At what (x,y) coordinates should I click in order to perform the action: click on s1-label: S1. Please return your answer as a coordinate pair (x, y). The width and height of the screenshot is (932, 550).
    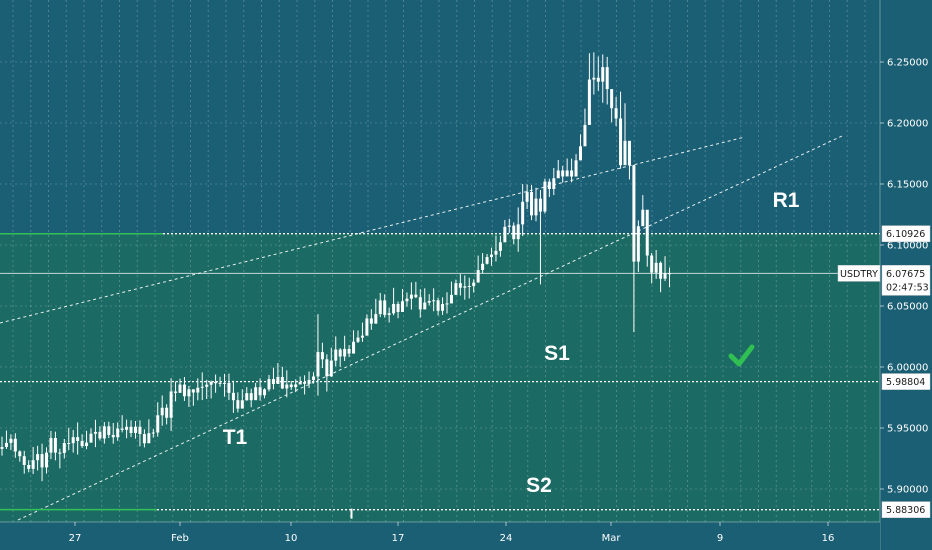
    Looking at the image, I should click on (557, 353).